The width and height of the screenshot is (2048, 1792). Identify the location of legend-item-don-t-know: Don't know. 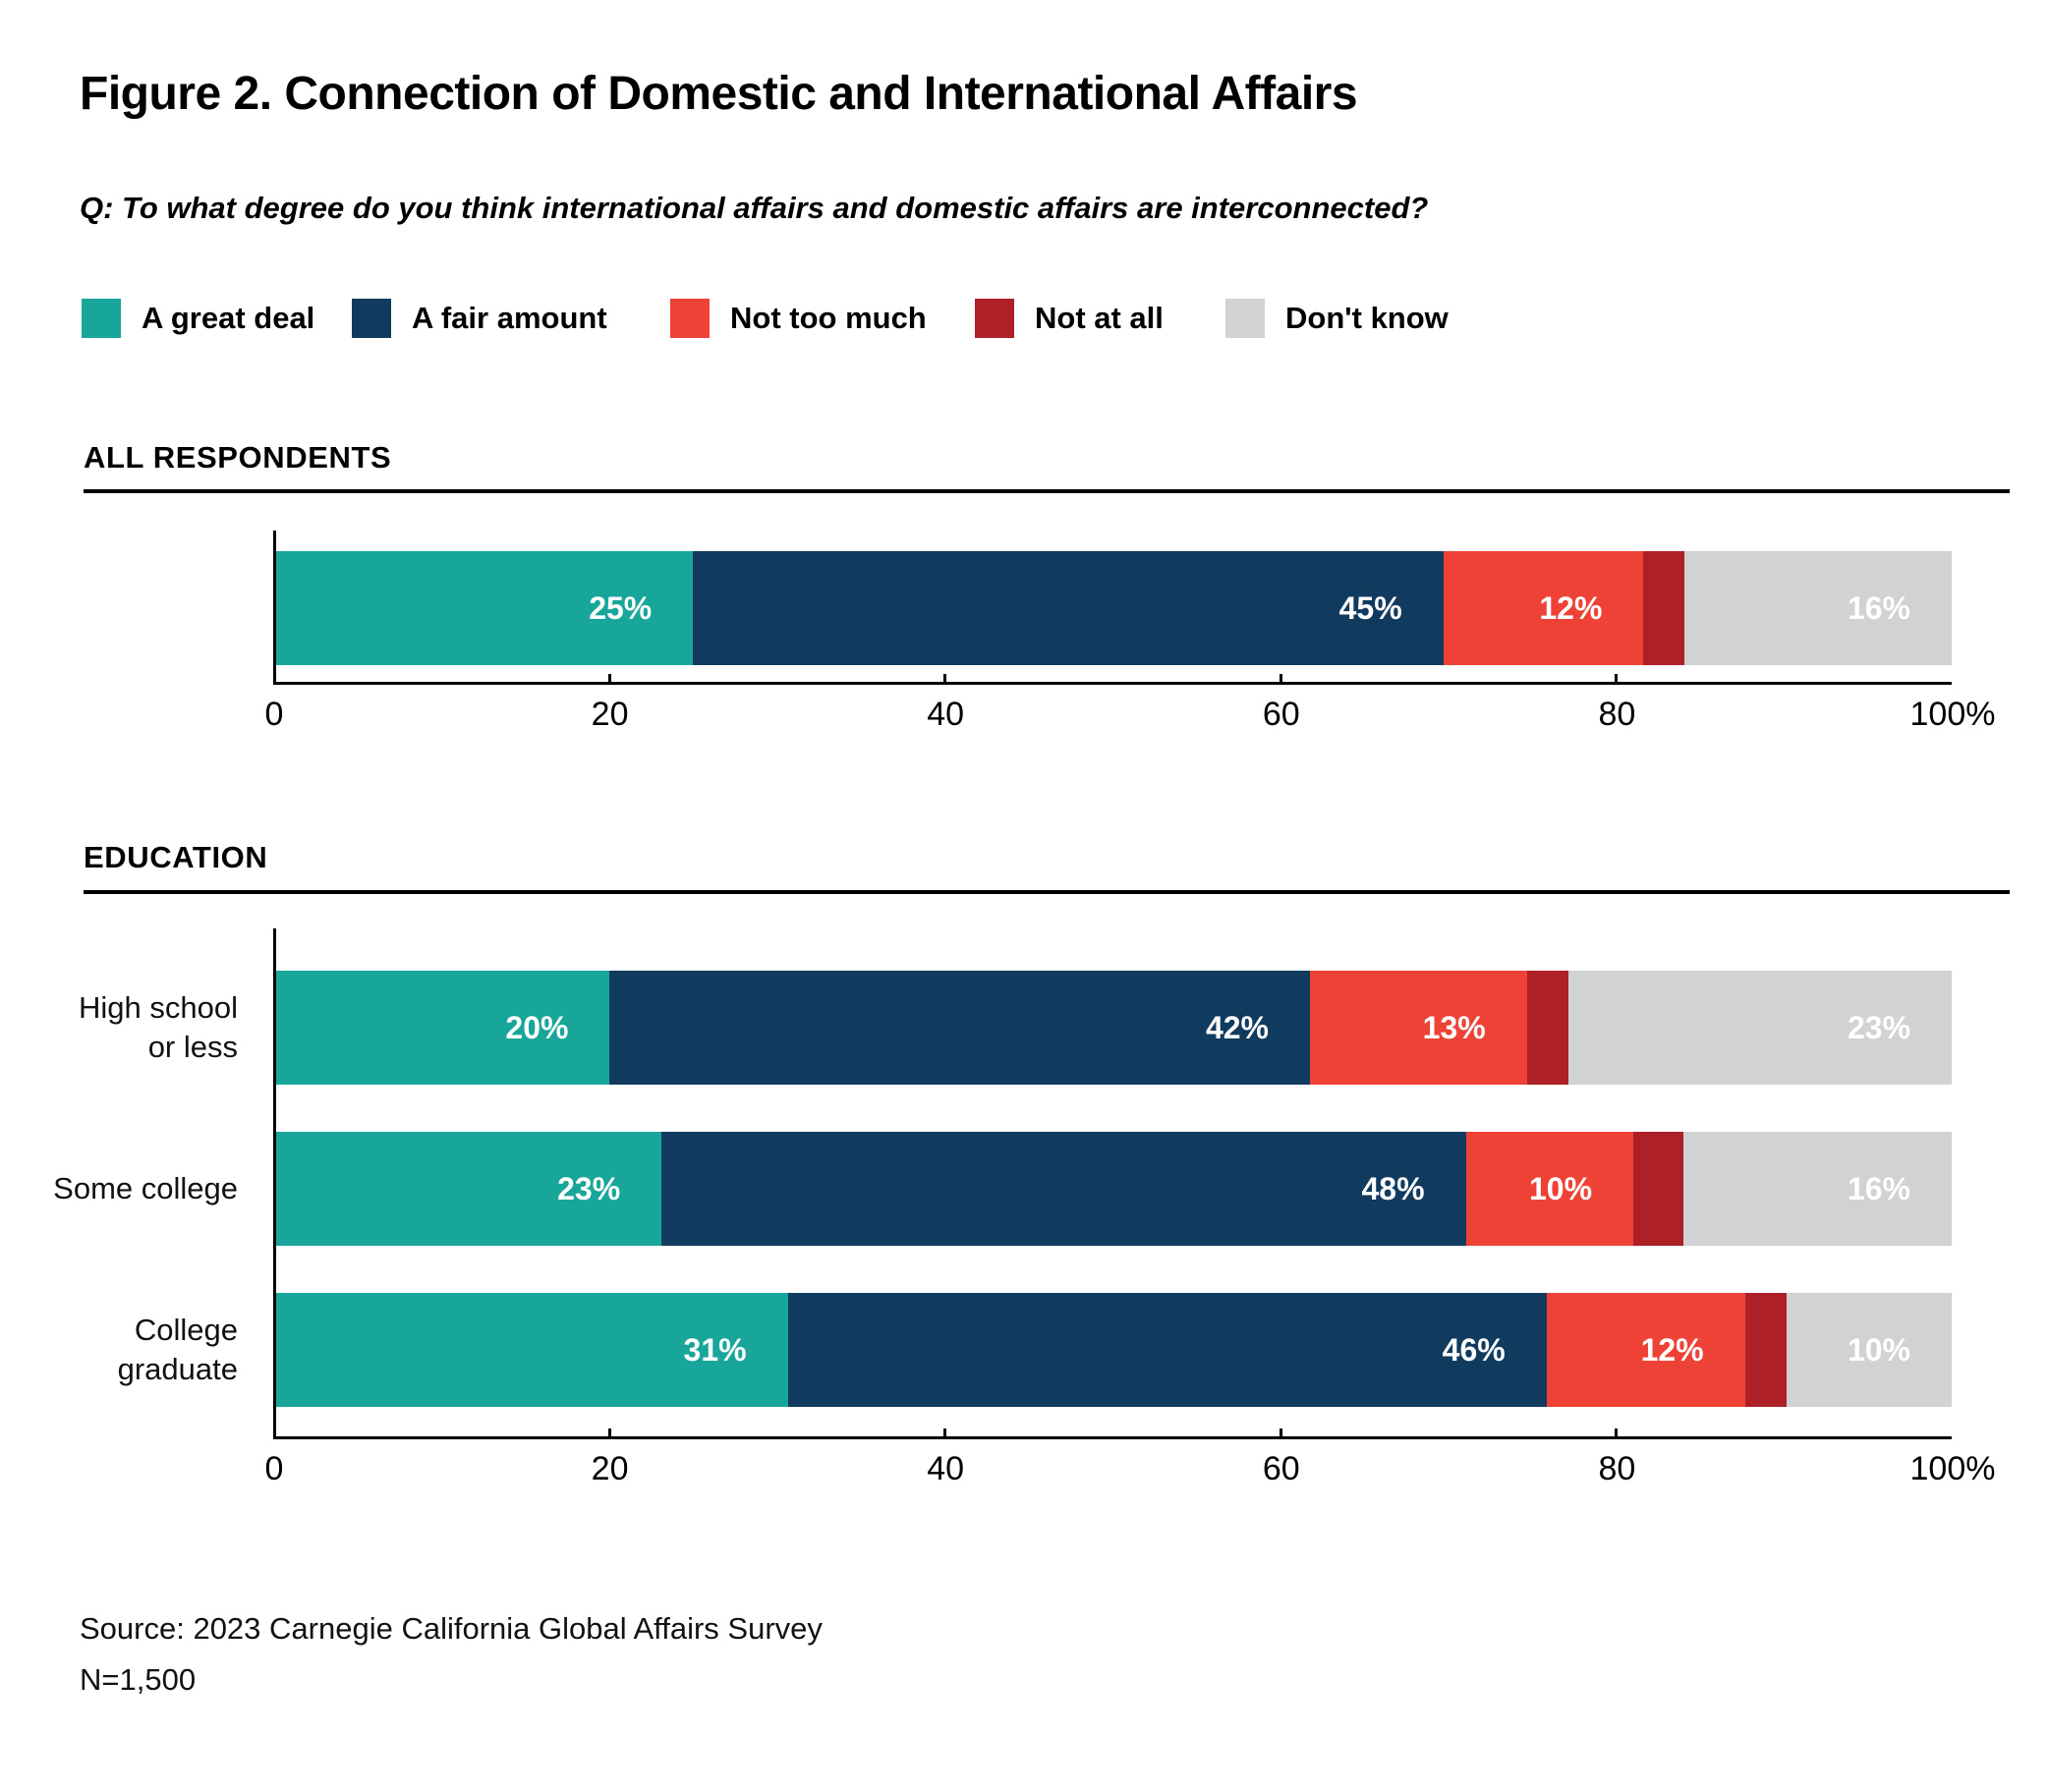
(1337, 318).